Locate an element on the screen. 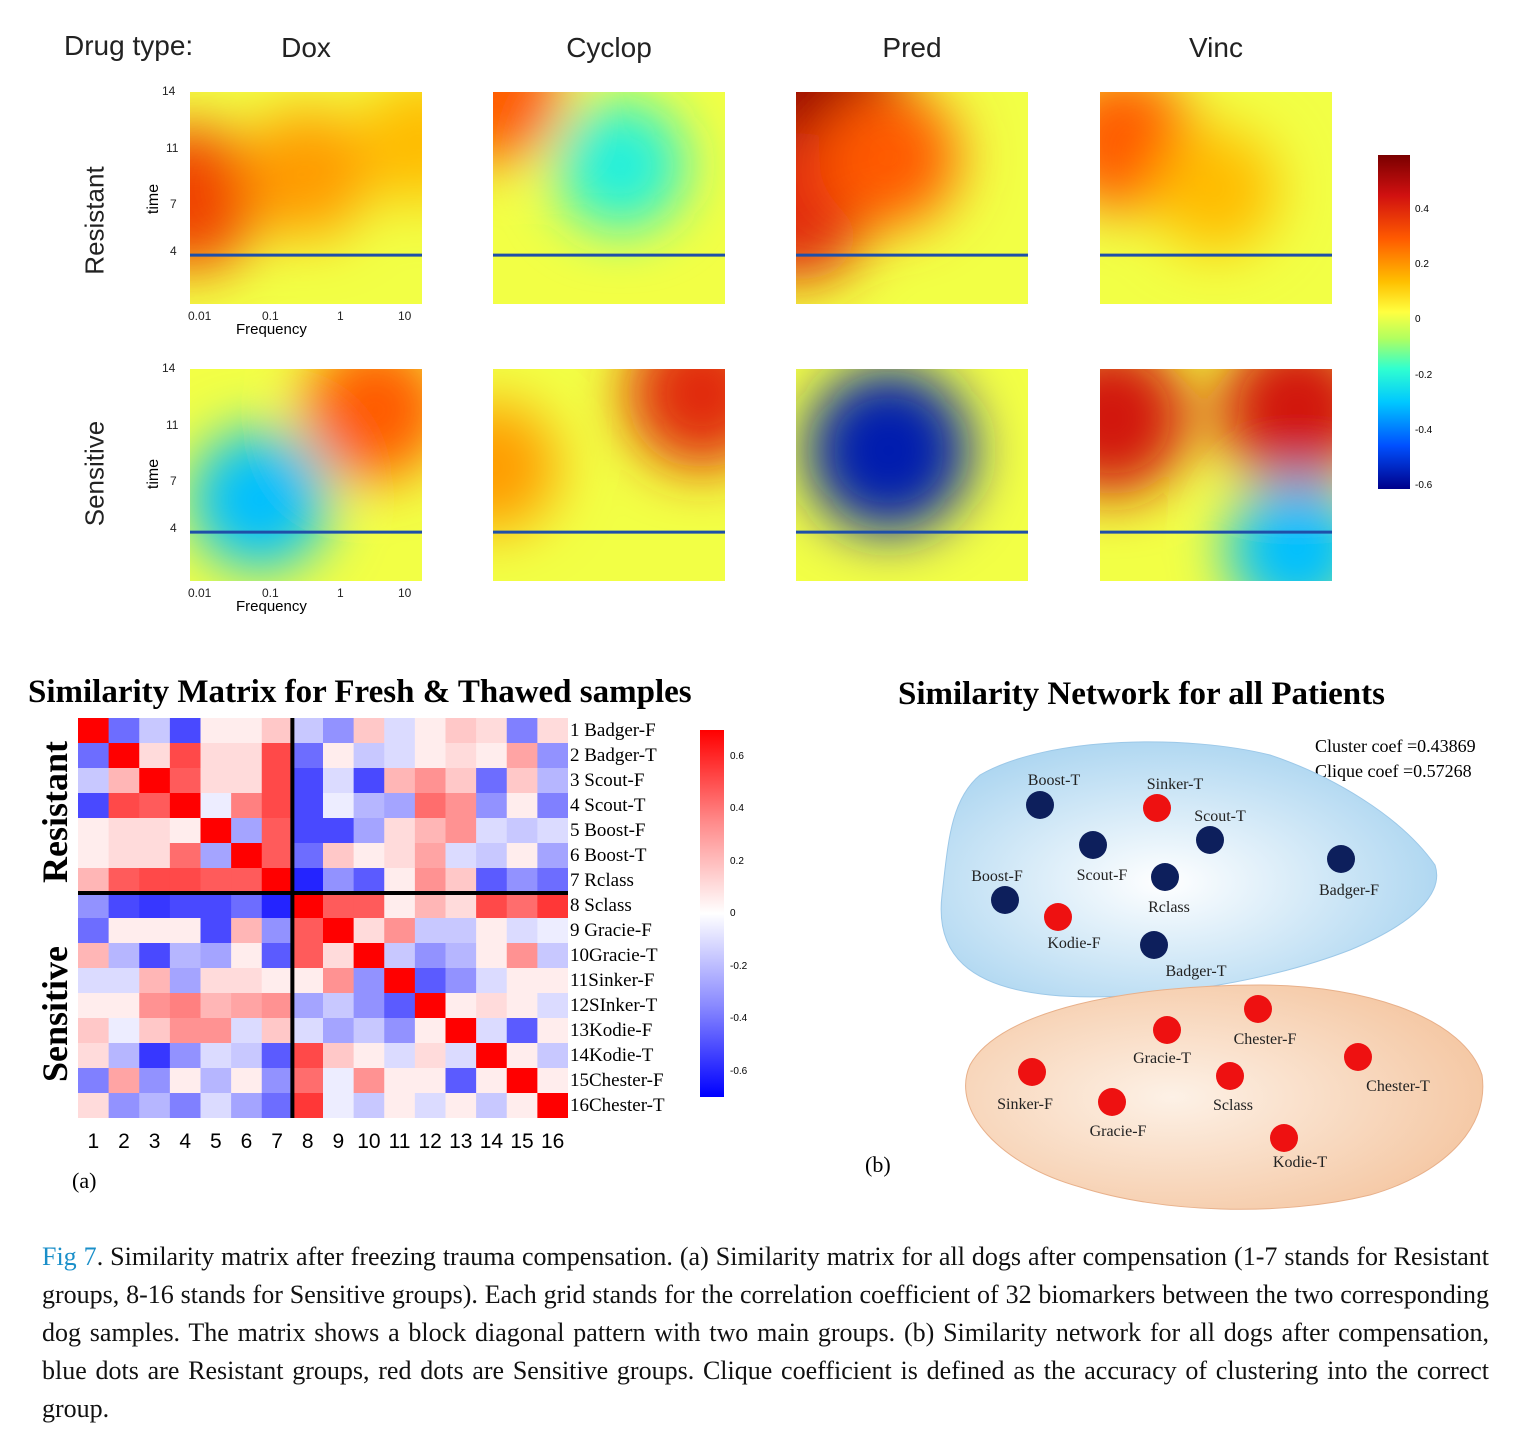 This screenshot has height=1450, width=1534. drug-header-pred: Pred is located at coordinates (912, 47).